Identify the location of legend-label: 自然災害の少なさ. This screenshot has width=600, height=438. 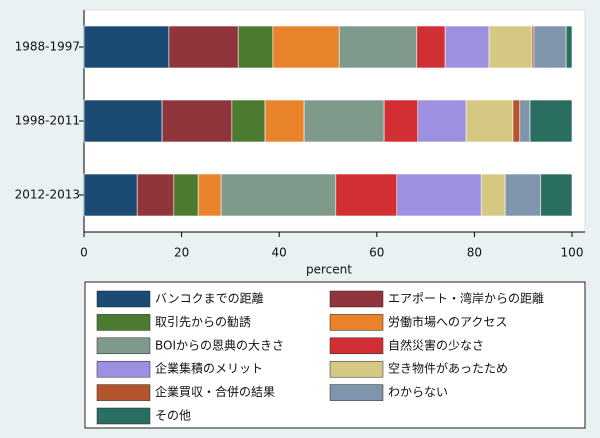
(436, 344).